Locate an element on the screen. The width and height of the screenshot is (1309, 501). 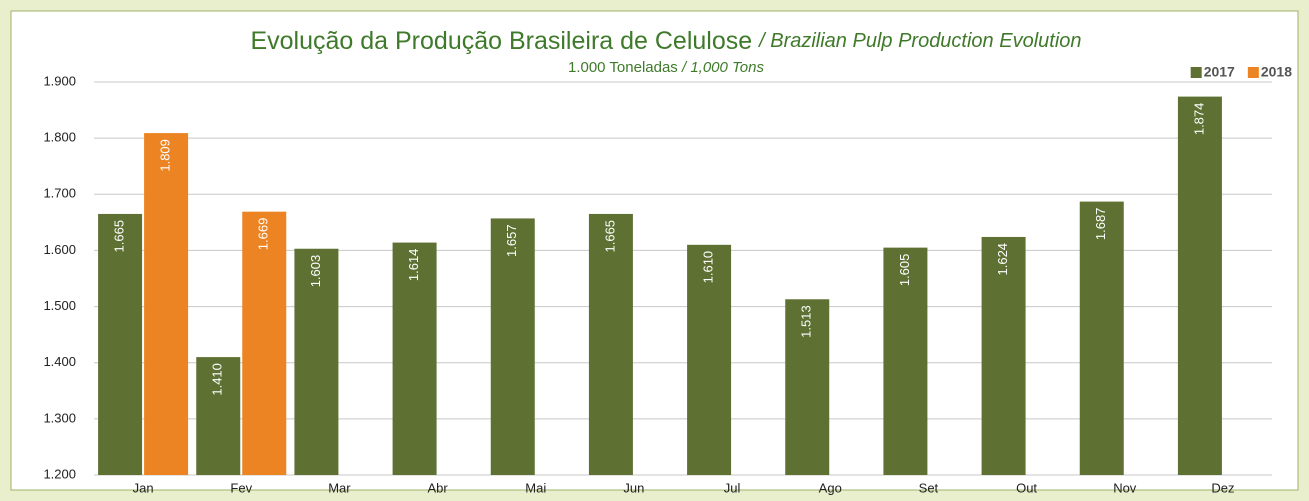
x-tick-label: Jul is located at coordinates (732, 487).